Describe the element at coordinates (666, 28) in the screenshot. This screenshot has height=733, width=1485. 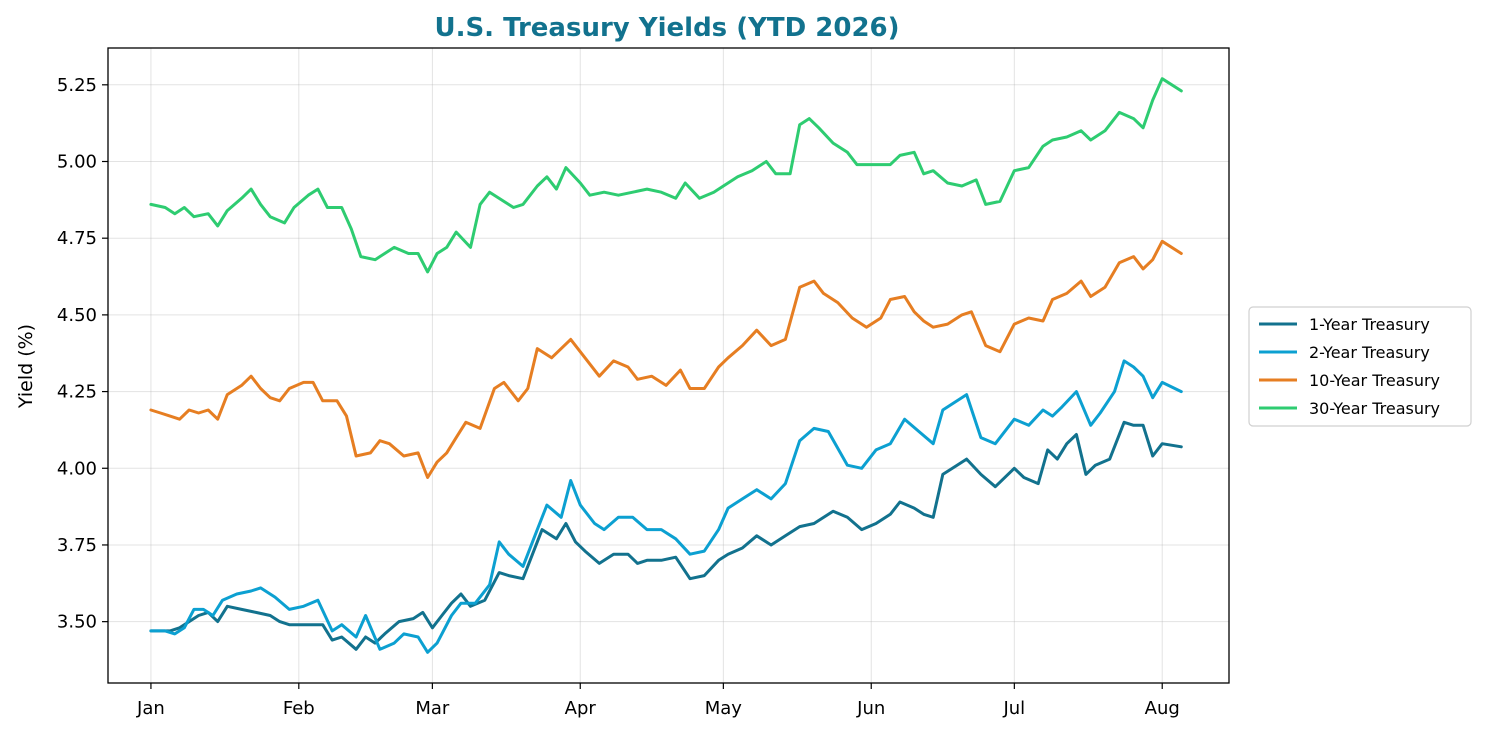
I see `chart-title: U.S. Treasury Yields (YTD 2026)` at that location.